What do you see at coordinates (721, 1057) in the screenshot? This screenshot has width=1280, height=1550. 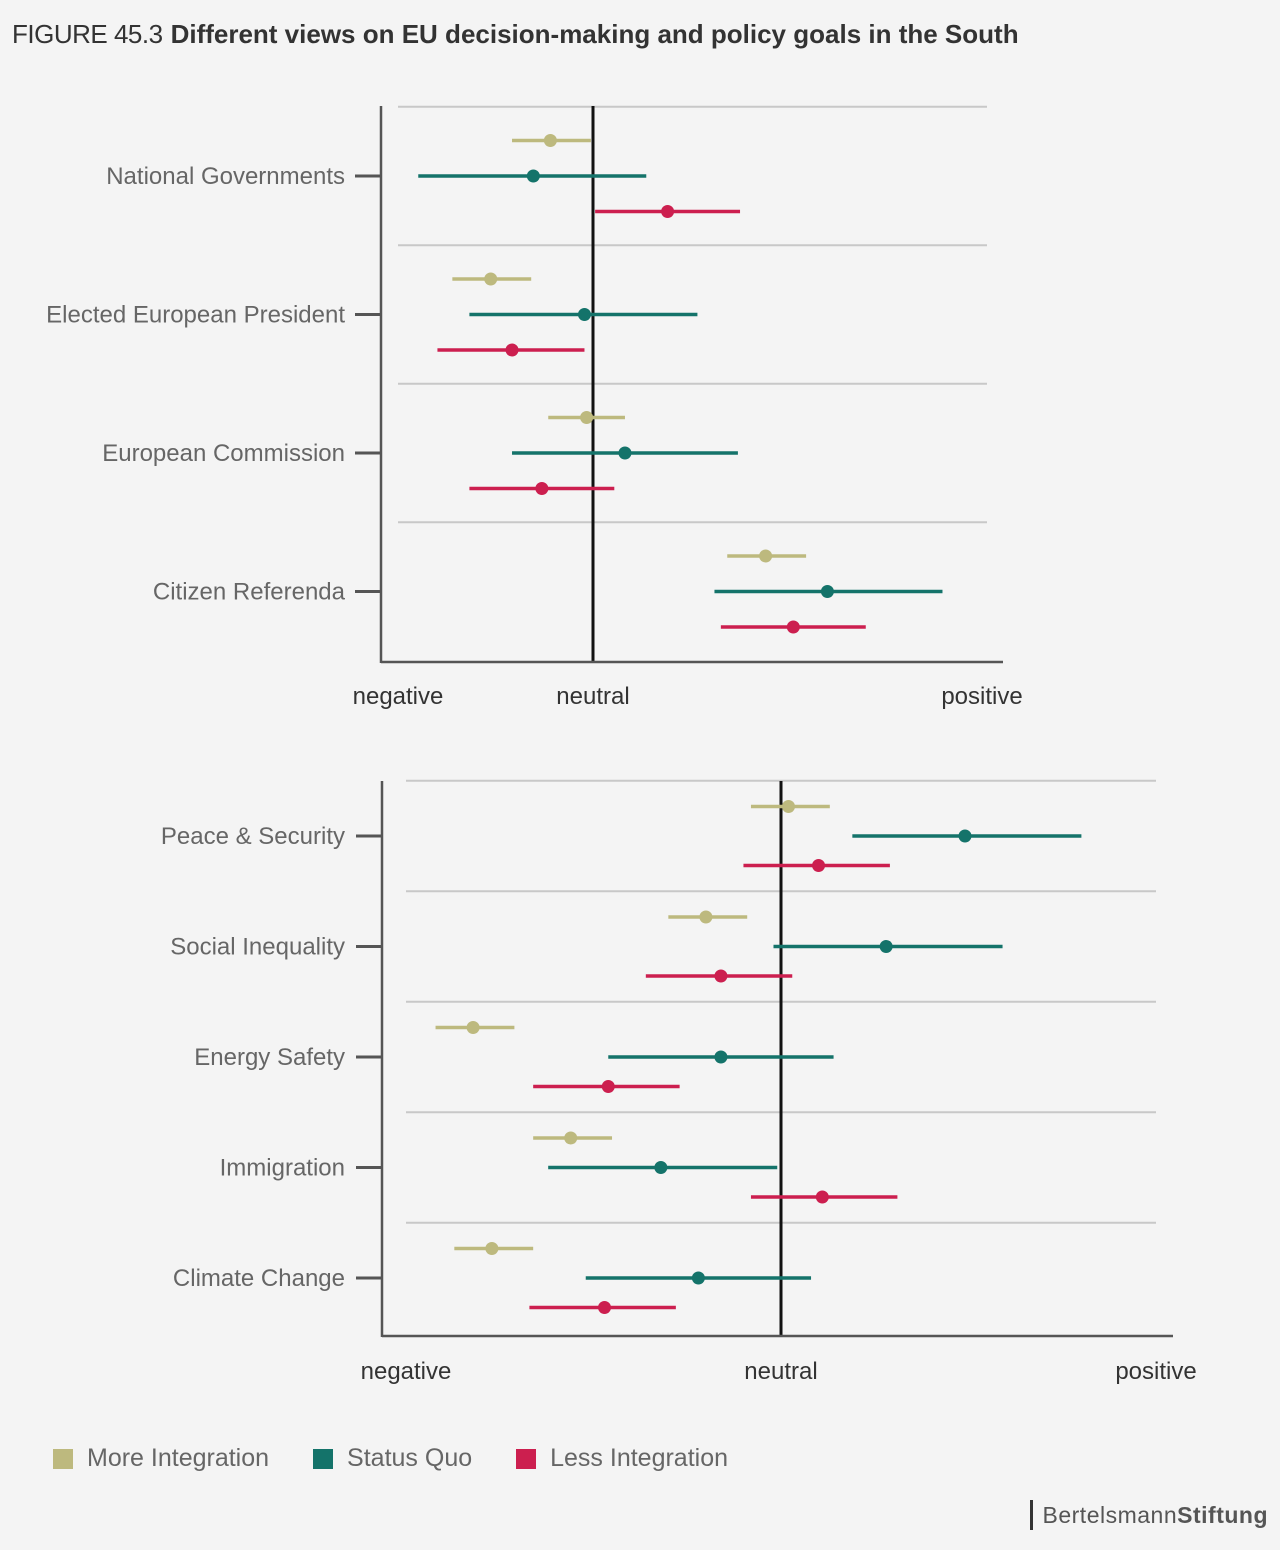 I see `panel2-point-energy-safety-status-quo` at bounding box center [721, 1057].